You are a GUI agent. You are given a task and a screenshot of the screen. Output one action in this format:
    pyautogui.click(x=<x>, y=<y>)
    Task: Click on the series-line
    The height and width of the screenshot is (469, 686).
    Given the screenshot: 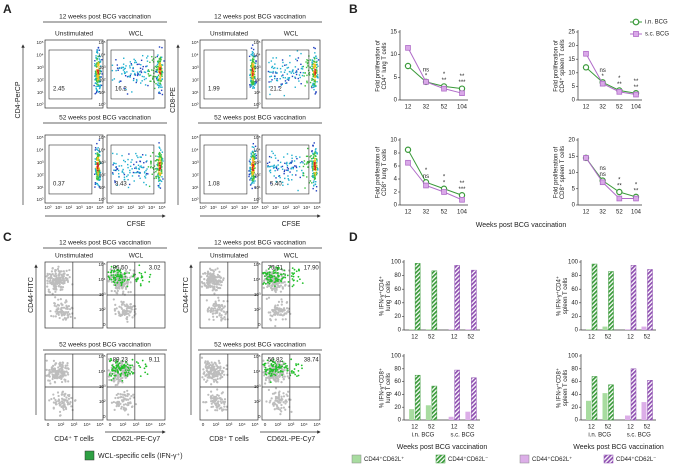 What is the action you would take?
    pyautogui.click(x=435, y=70)
    